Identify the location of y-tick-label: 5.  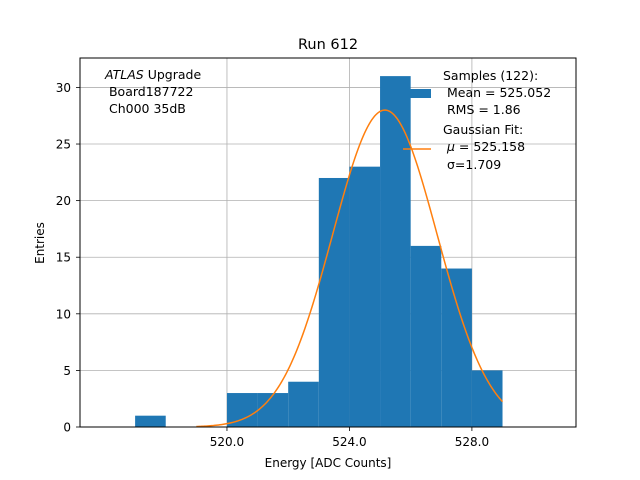
(67, 371).